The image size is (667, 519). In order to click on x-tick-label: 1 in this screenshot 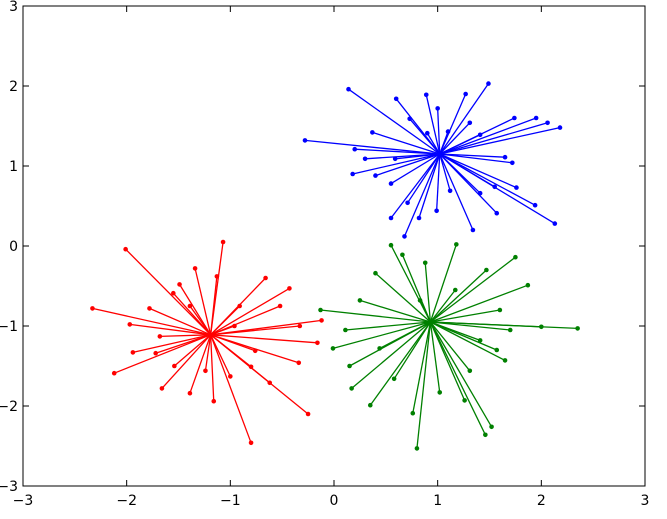, I will do `click(437, 501)`.